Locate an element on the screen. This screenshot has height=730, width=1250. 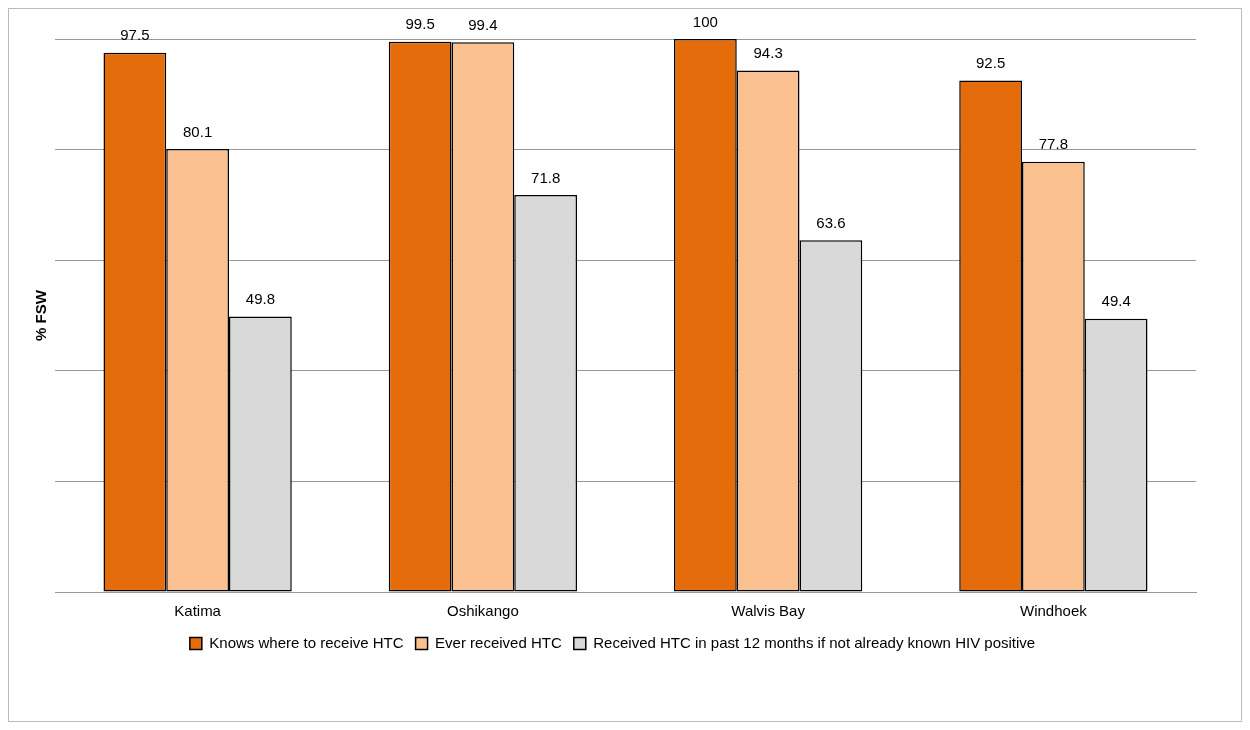
data-label: 99.5 is located at coordinates (420, 24).